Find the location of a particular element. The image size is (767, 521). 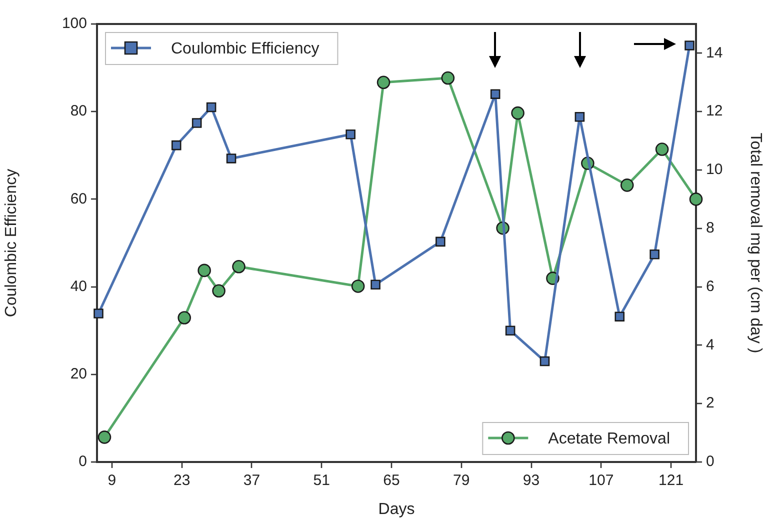

legend-label: Acetate Removal is located at coordinates (609, 439).